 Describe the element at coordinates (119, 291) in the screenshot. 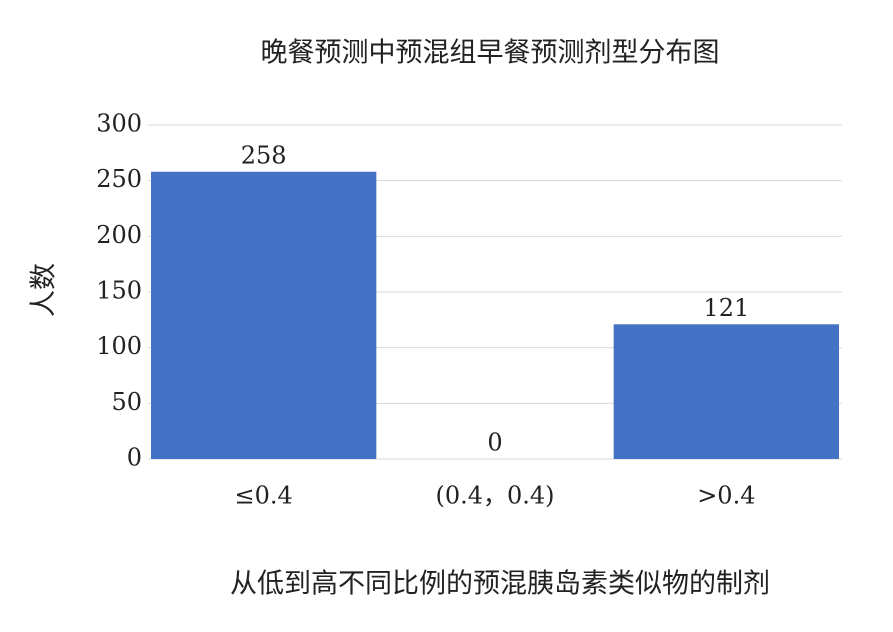

I see `y-tick-label: 150` at that location.